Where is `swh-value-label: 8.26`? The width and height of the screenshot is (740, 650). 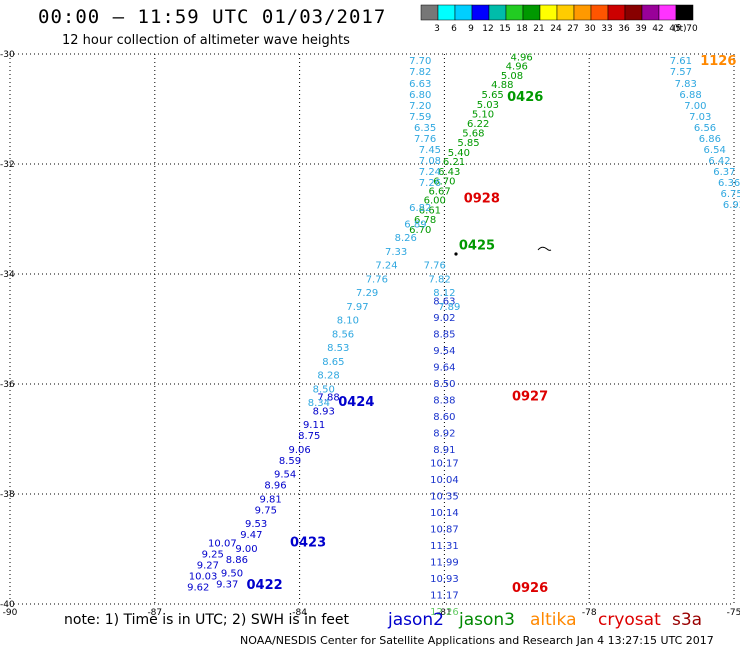
swh-value-label: 8.26 is located at coordinates (406, 238).